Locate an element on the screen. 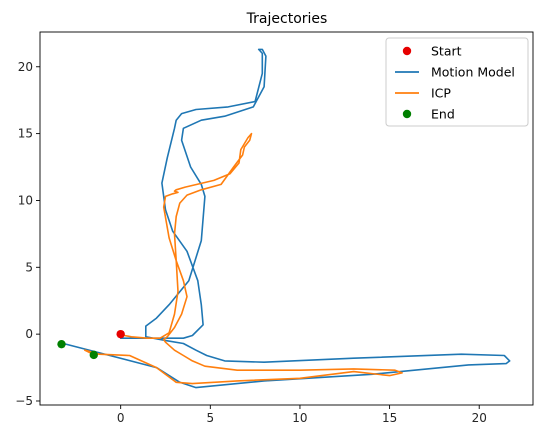  x-tick-label: 10 is located at coordinates (299, 418).